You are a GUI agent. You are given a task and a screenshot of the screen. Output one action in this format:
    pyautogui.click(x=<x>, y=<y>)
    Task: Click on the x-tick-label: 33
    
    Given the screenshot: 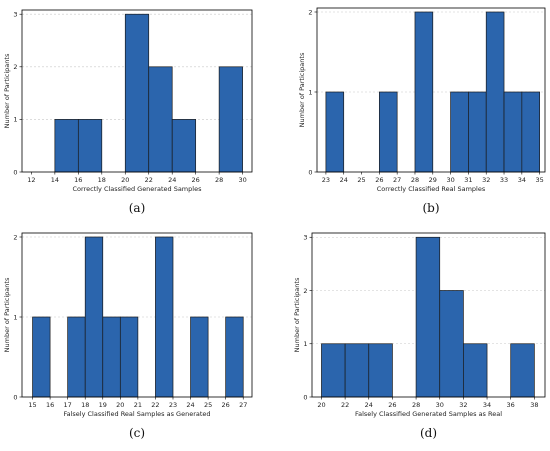 What is the action you would take?
    pyautogui.click(x=504, y=180)
    